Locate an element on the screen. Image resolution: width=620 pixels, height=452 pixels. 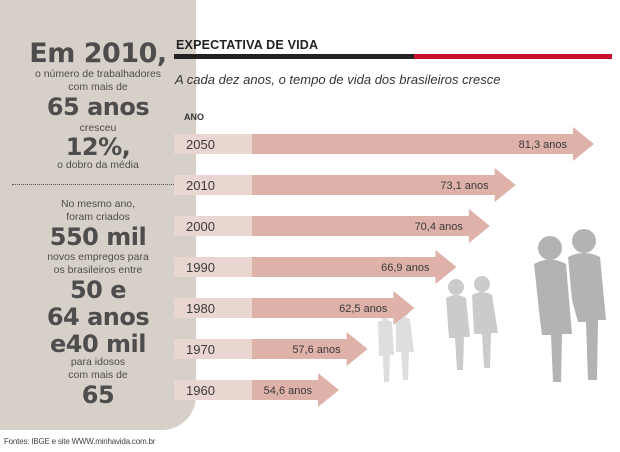
value-label: 54,6 anos is located at coordinates (288, 391).